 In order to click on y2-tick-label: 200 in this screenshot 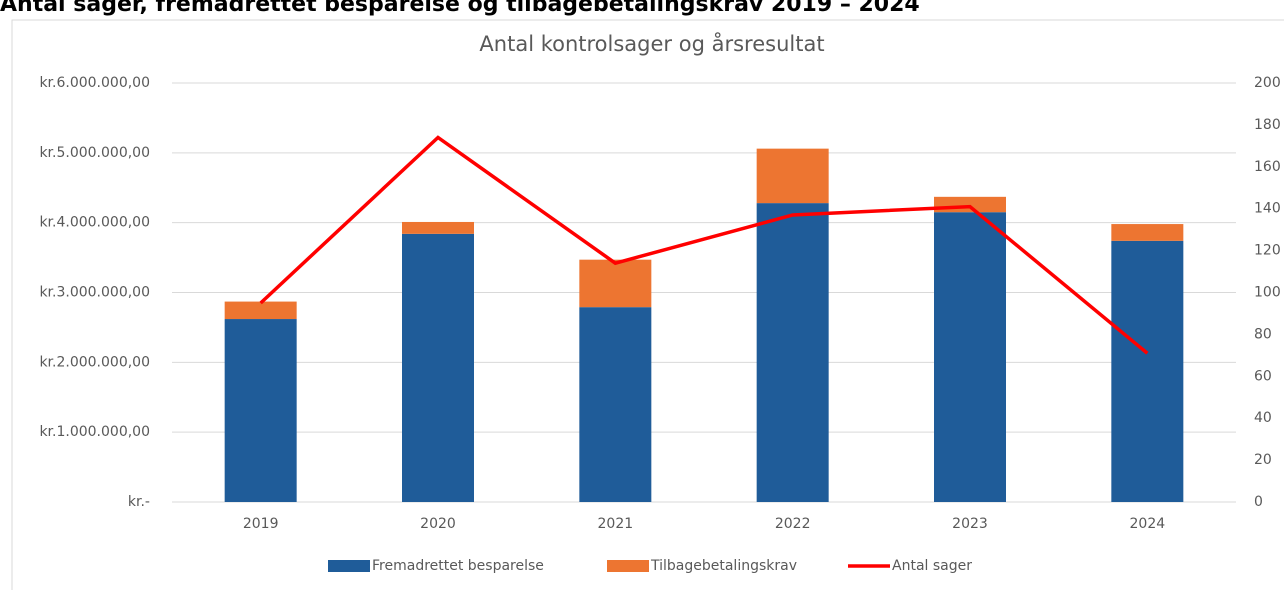, I will do `click(1267, 83)`.